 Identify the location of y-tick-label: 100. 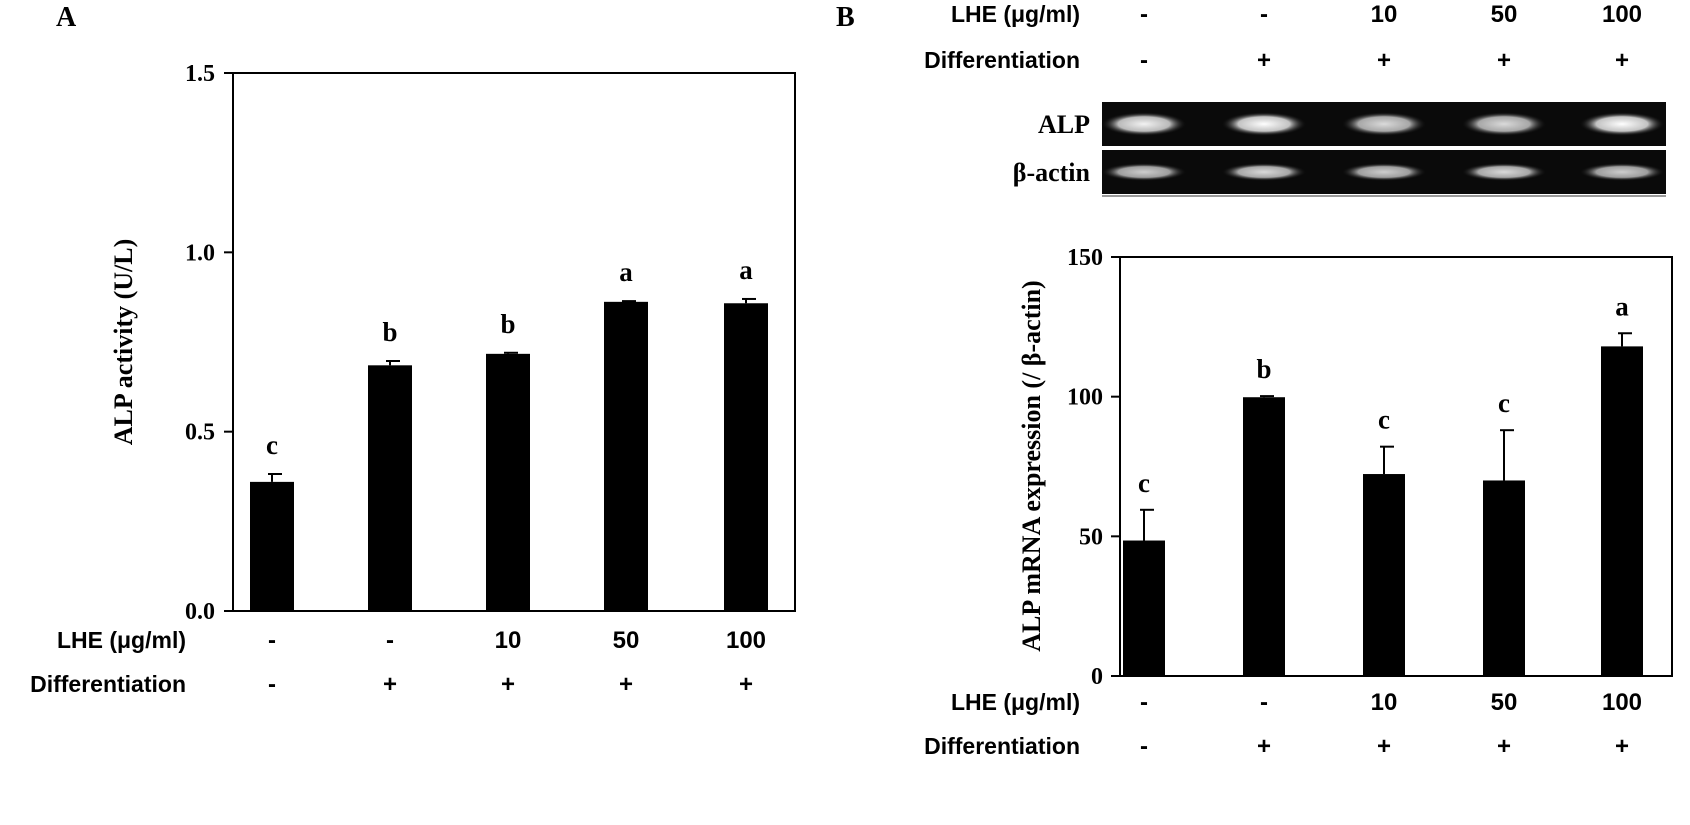
(1085, 398).